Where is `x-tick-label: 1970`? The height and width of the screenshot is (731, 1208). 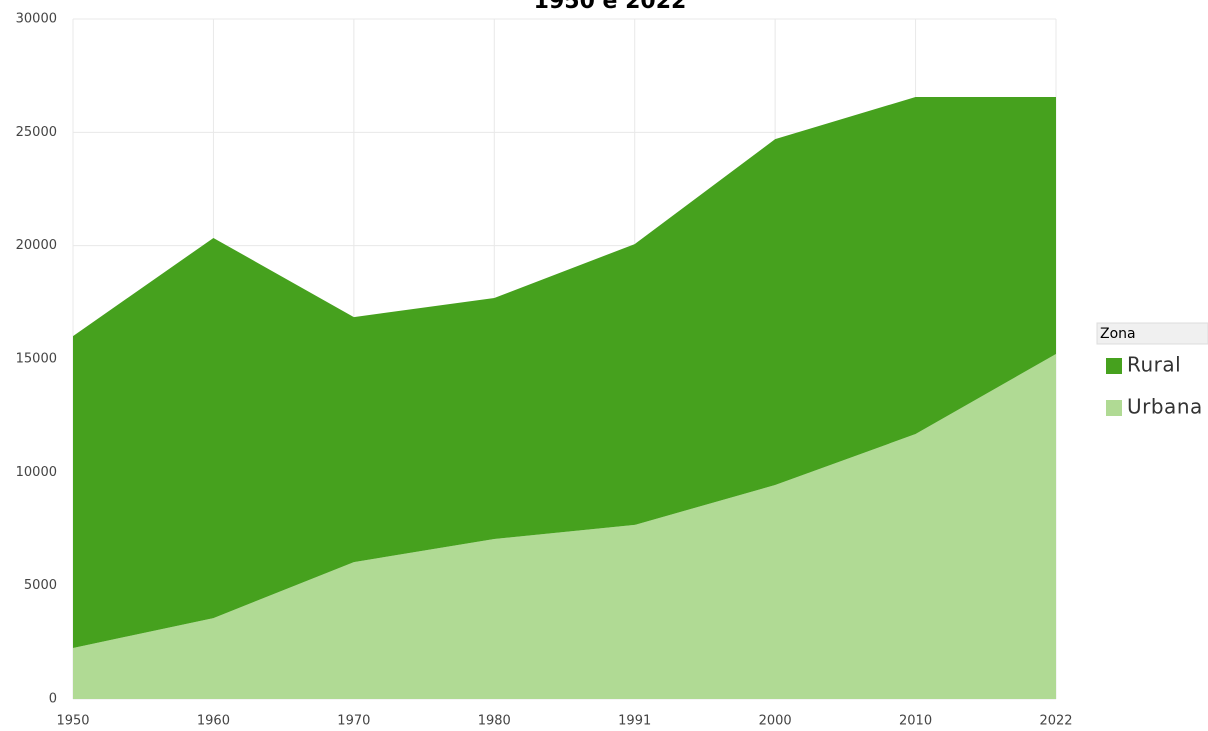
x-tick-label: 1970 is located at coordinates (353, 721).